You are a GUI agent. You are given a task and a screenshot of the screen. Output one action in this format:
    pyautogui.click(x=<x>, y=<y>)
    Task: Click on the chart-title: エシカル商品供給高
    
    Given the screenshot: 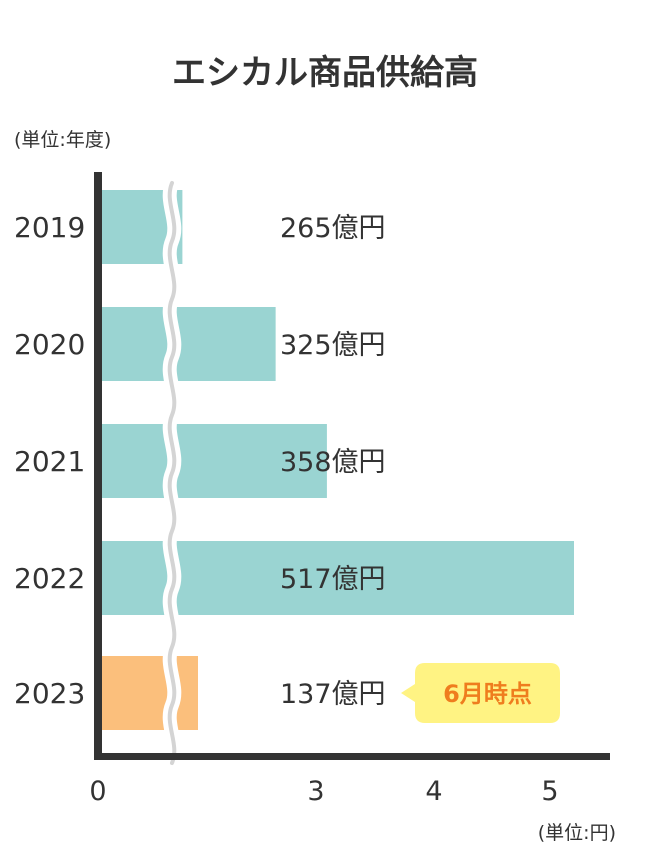 What is the action you would take?
    pyautogui.click(x=325, y=73)
    